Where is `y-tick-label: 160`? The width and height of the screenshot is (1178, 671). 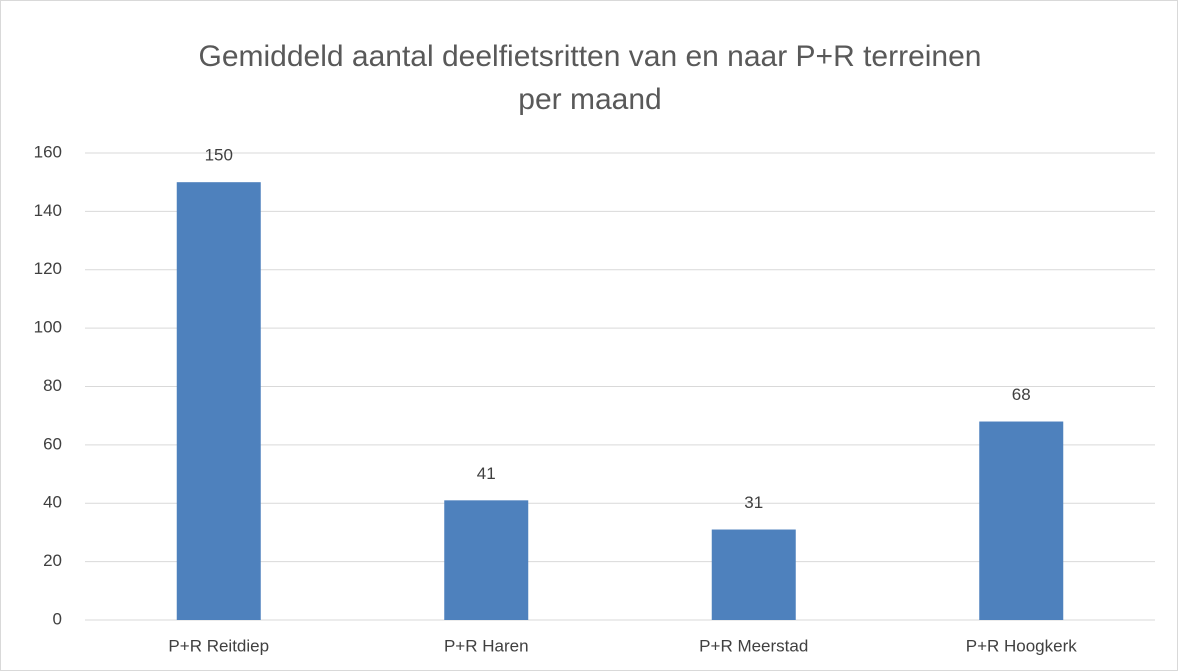 y-tick-label: 160 is located at coordinates (48, 151).